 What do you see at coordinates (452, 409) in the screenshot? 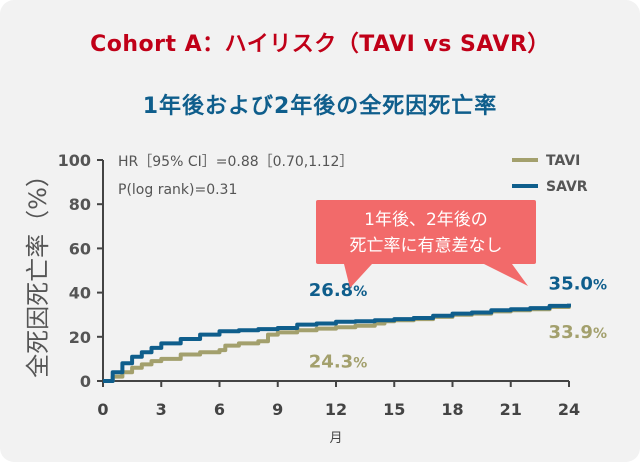
I see `x-tick-label: 18` at bounding box center [452, 409].